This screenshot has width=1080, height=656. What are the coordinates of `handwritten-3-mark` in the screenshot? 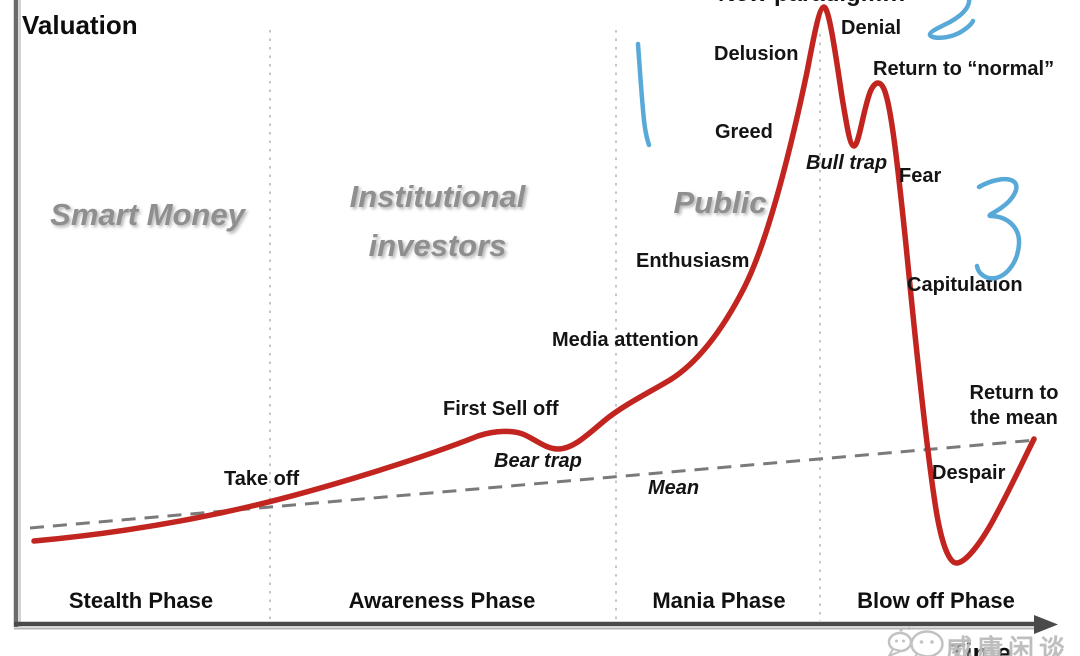 It's located at (998, 229).